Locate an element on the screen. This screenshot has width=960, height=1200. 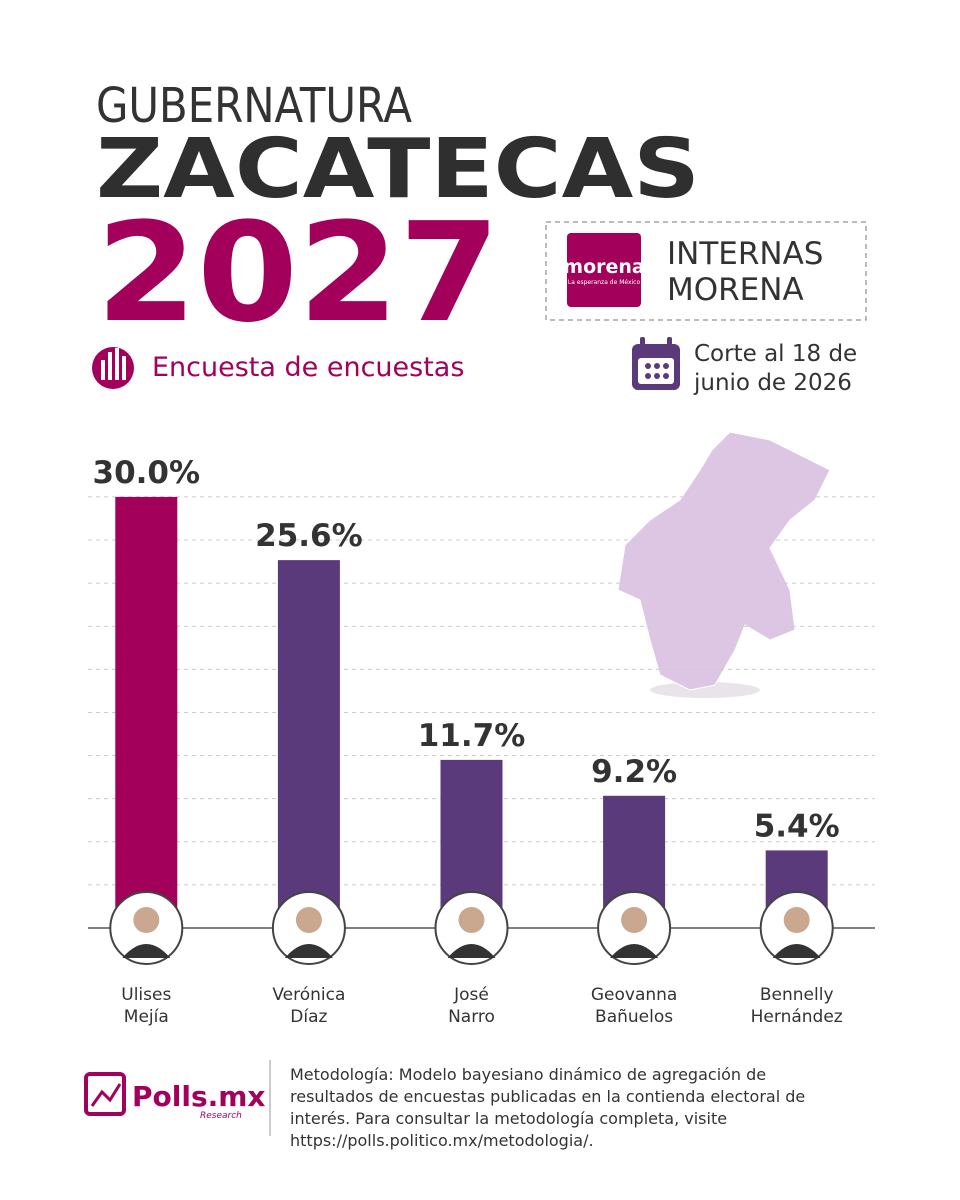
overline: GUBERNATURA is located at coordinates (254, 106).